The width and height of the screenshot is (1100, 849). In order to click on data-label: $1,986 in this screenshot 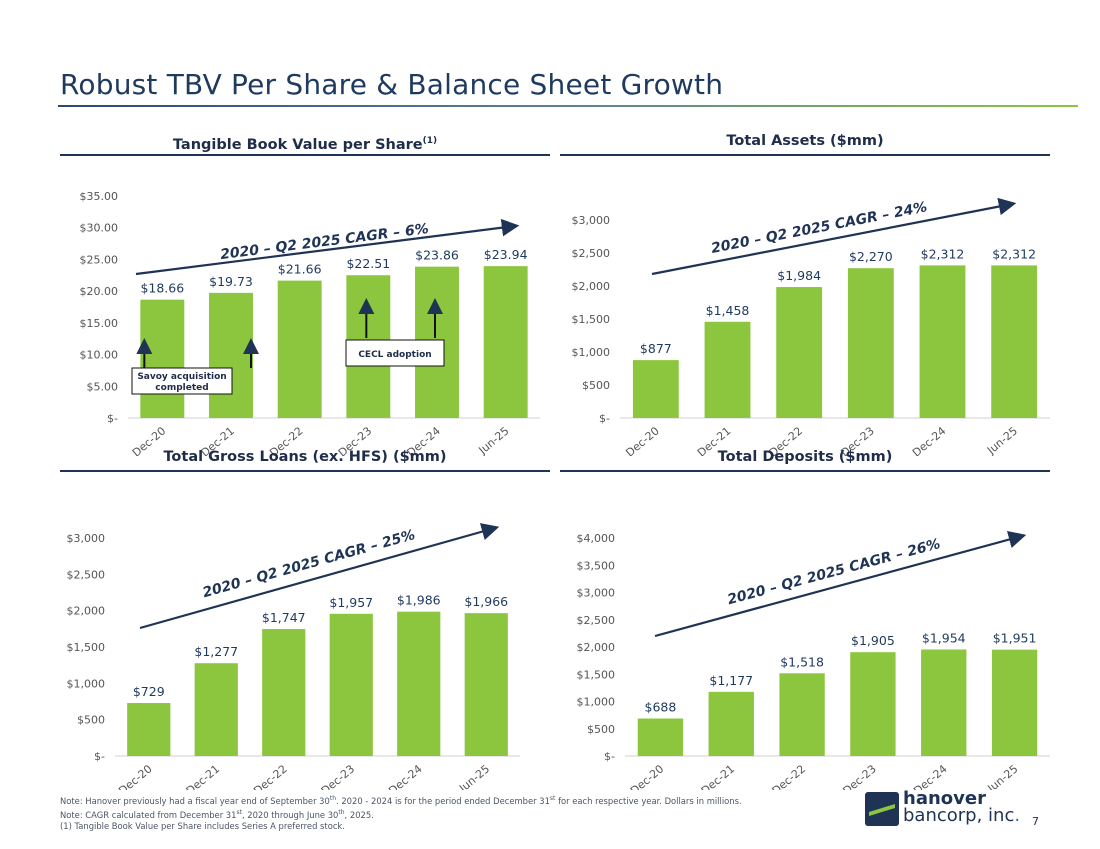, I will do `click(419, 600)`.